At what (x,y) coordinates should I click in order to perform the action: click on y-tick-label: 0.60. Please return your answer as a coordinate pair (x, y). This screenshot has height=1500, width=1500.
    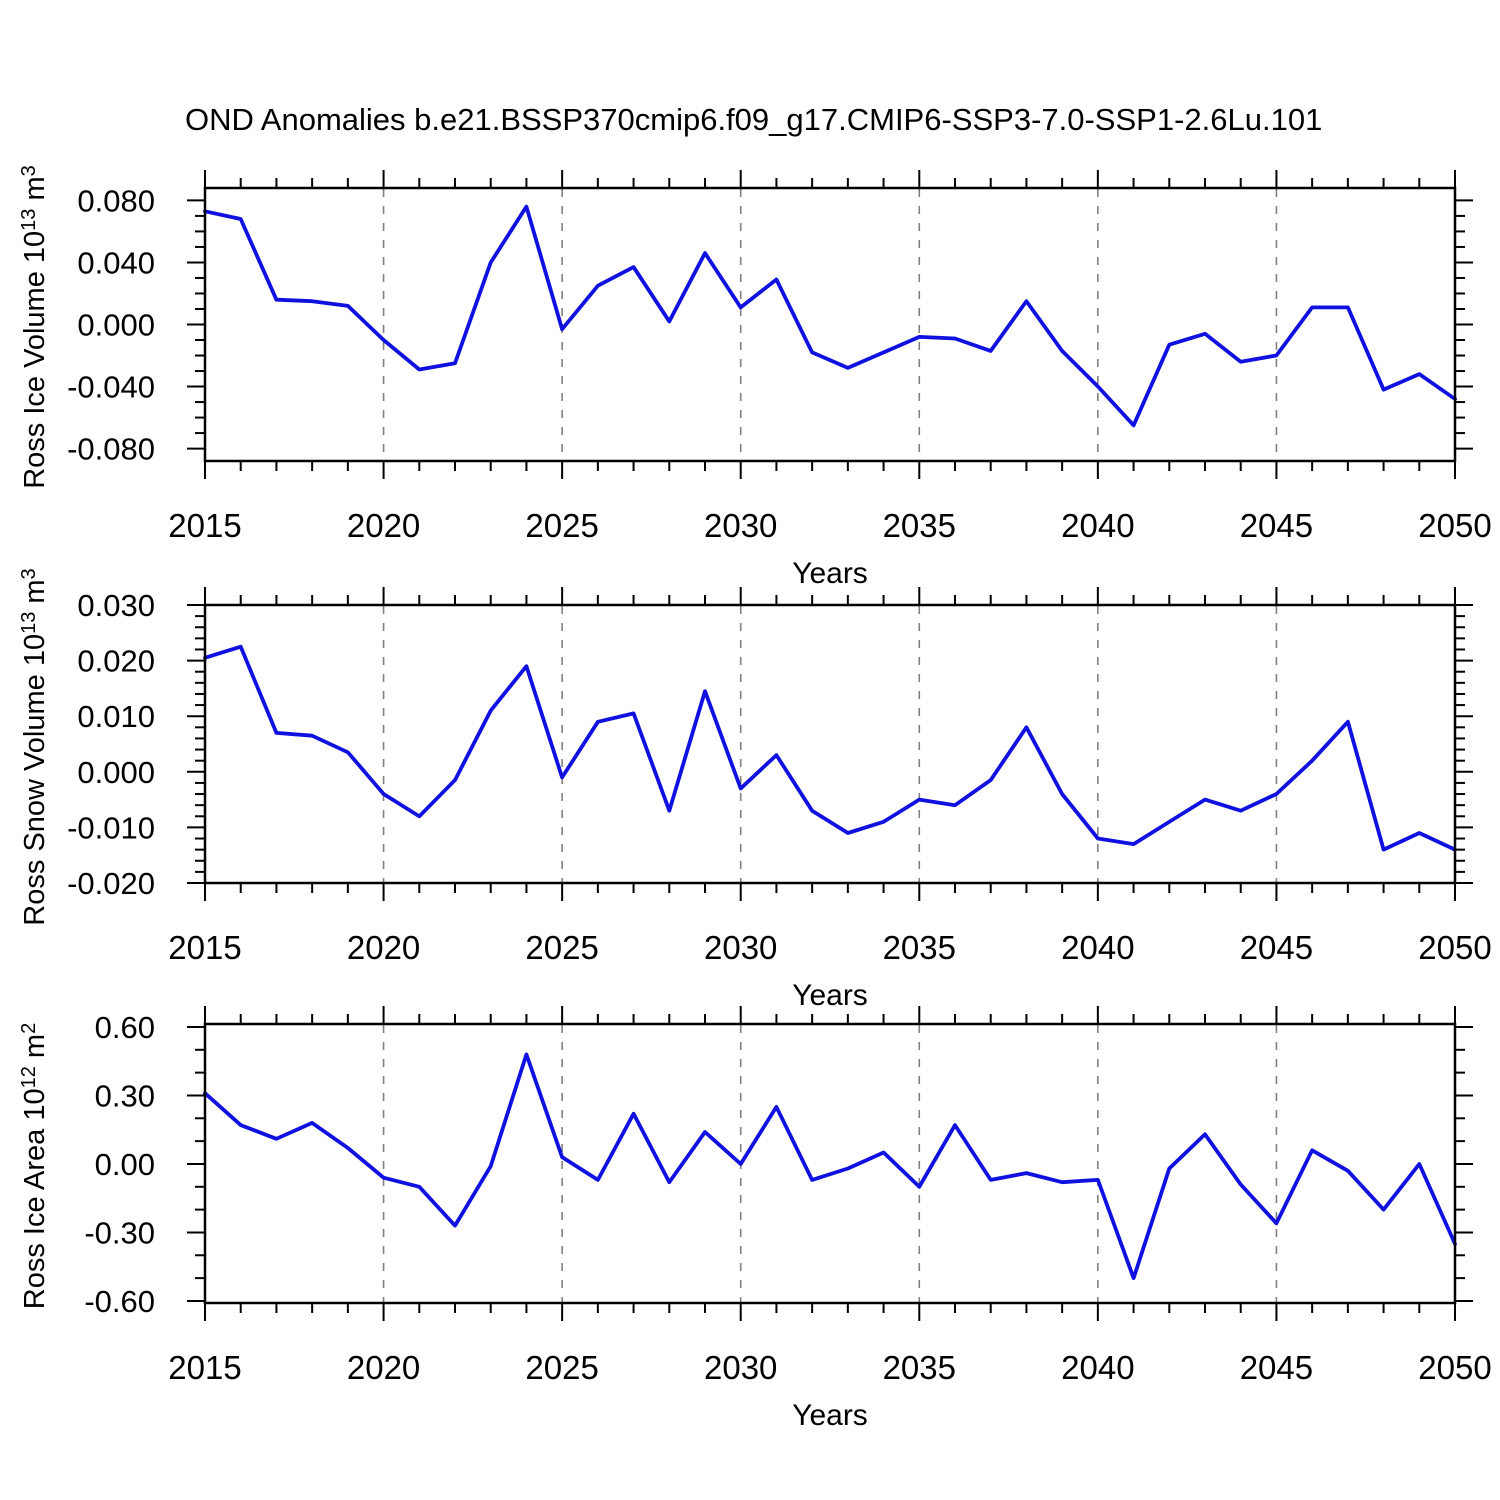
    Looking at the image, I should click on (125, 1027).